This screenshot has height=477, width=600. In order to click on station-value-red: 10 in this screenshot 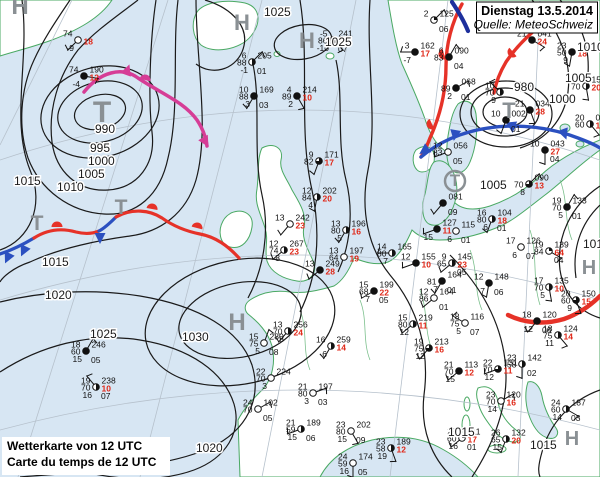, I will do `click(308, 98)`.